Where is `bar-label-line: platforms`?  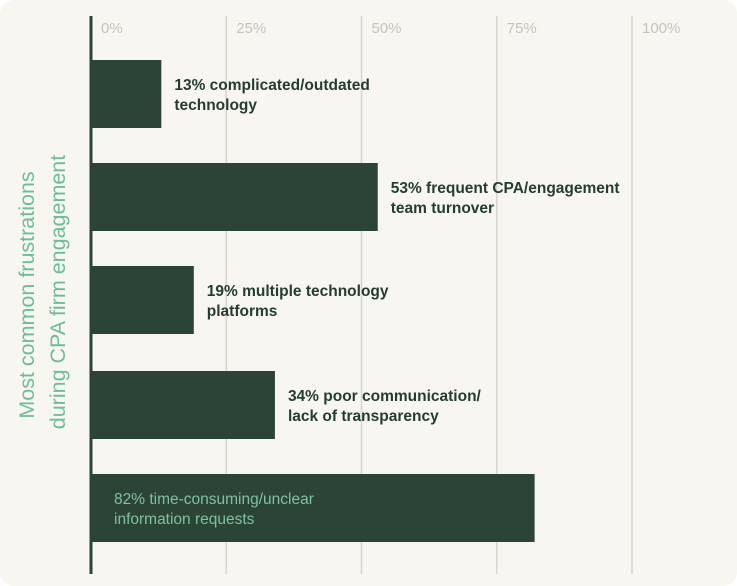
bar-label-line: platforms is located at coordinates (242, 311).